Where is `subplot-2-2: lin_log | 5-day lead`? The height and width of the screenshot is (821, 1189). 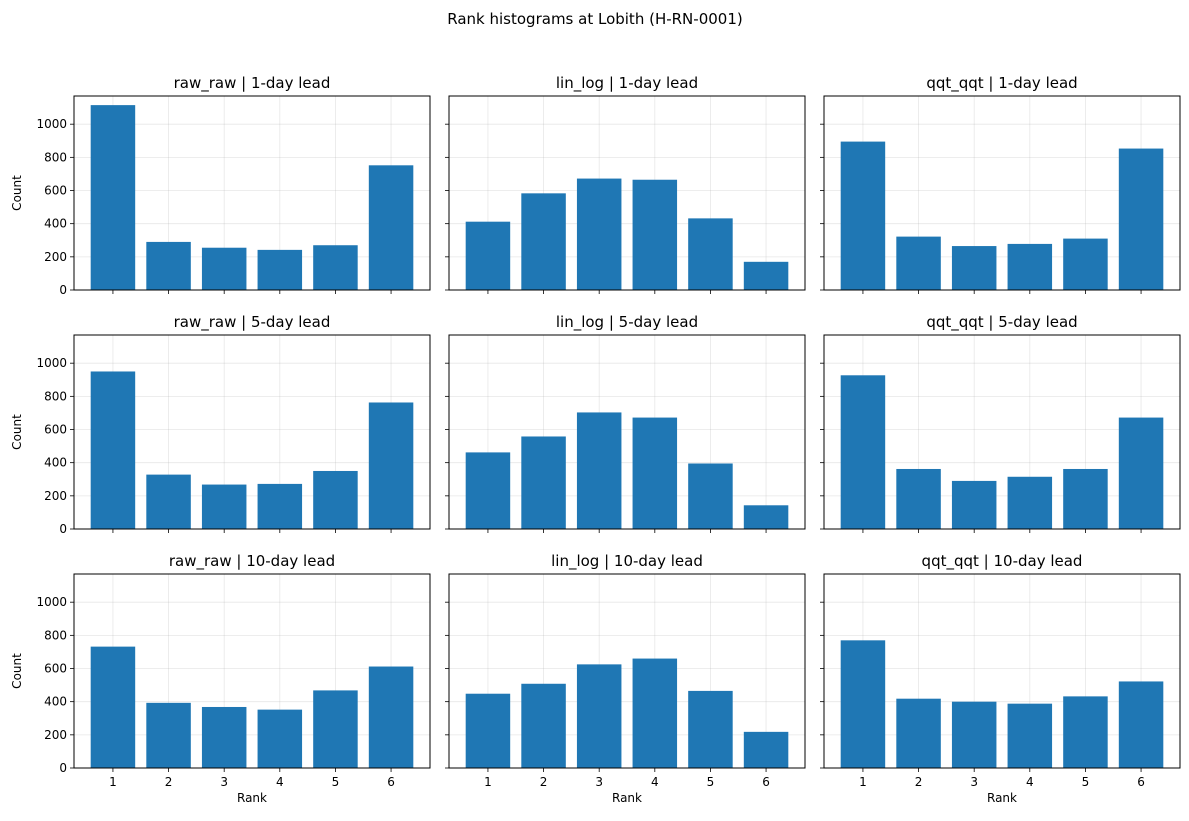
subplot-2-2: lin_log | 5-day lead is located at coordinates (625, 423).